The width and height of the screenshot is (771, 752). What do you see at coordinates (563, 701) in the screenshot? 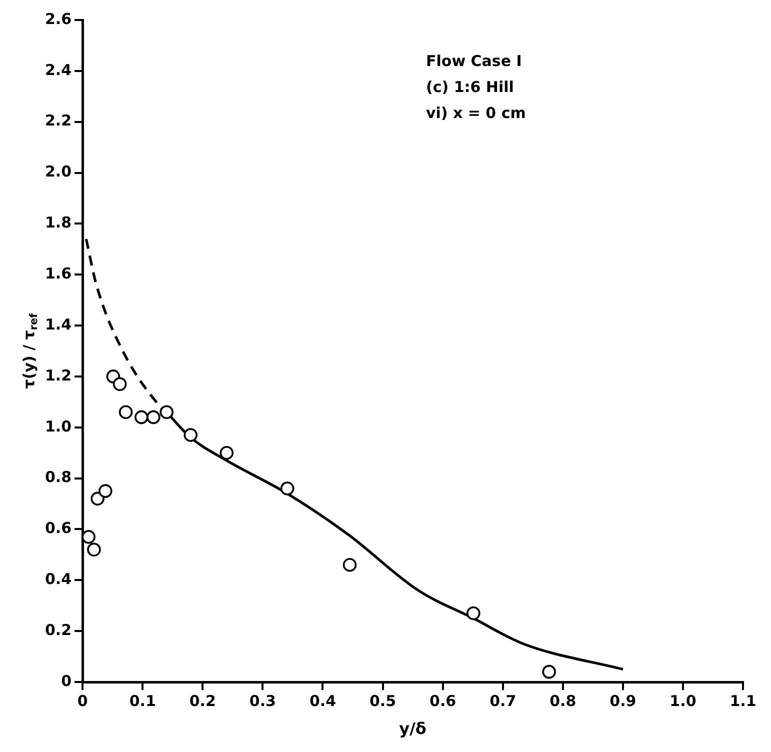
I see `x-tick-label: 0.8` at bounding box center [563, 701].